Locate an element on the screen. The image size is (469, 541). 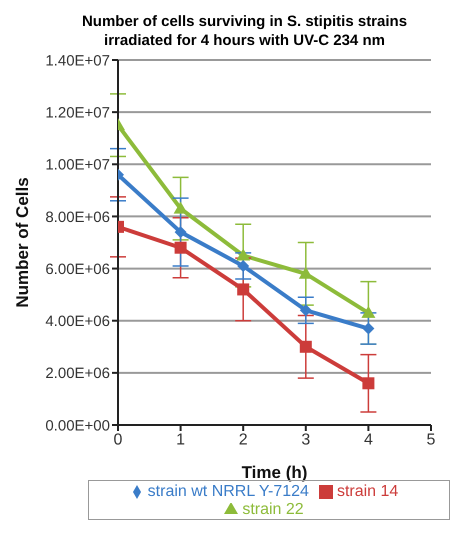
x-tick-label: 5 is located at coordinates (431, 439).